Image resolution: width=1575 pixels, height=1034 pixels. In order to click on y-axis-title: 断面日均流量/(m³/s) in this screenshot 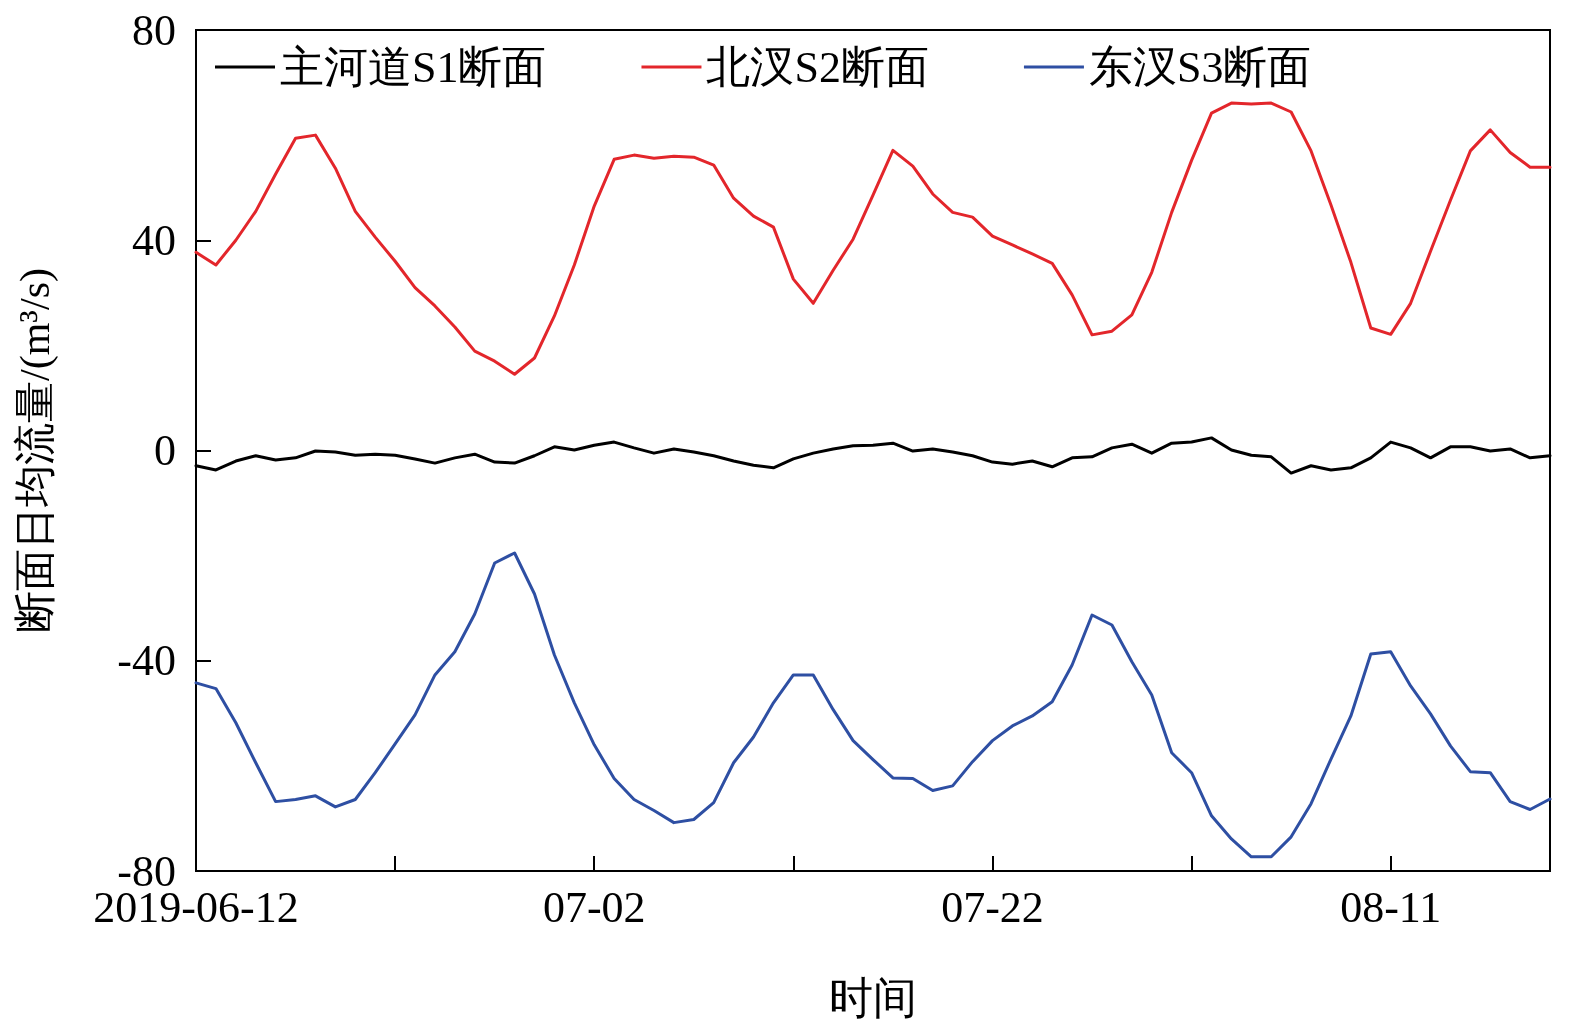, I will do `click(35, 450)`.